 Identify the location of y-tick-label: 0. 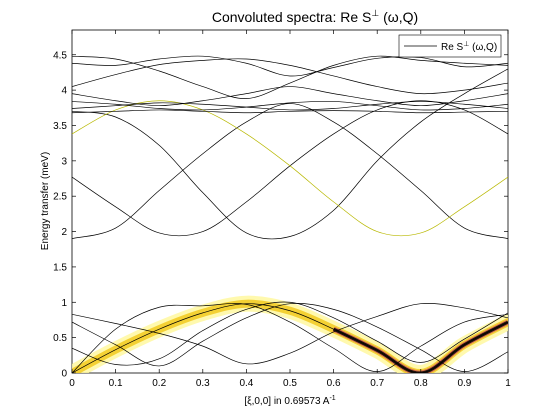
(64, 374).